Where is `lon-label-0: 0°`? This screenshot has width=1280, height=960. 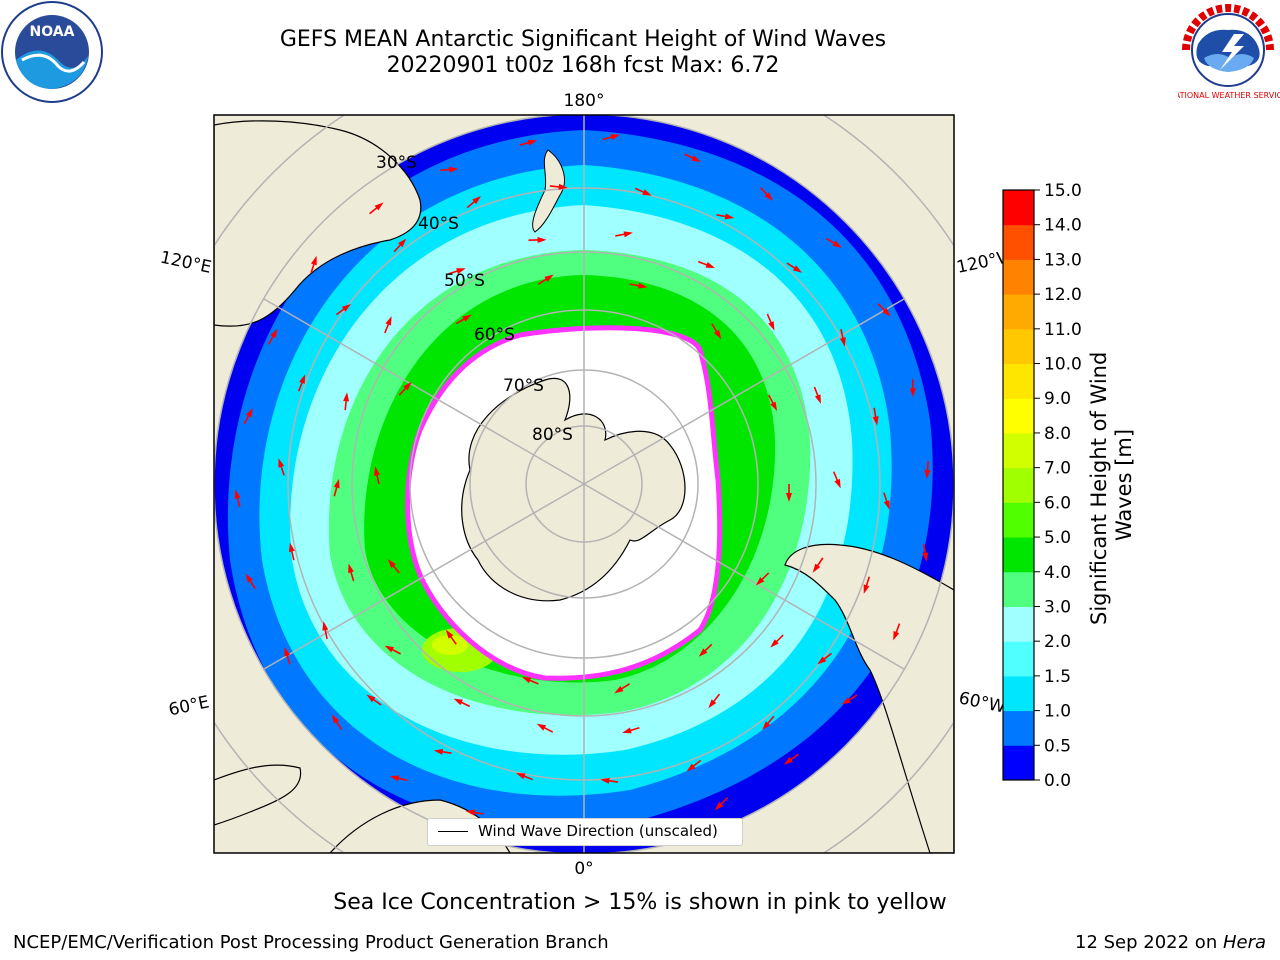
lon-label-0: 0° is located at coordinates (583, 869).